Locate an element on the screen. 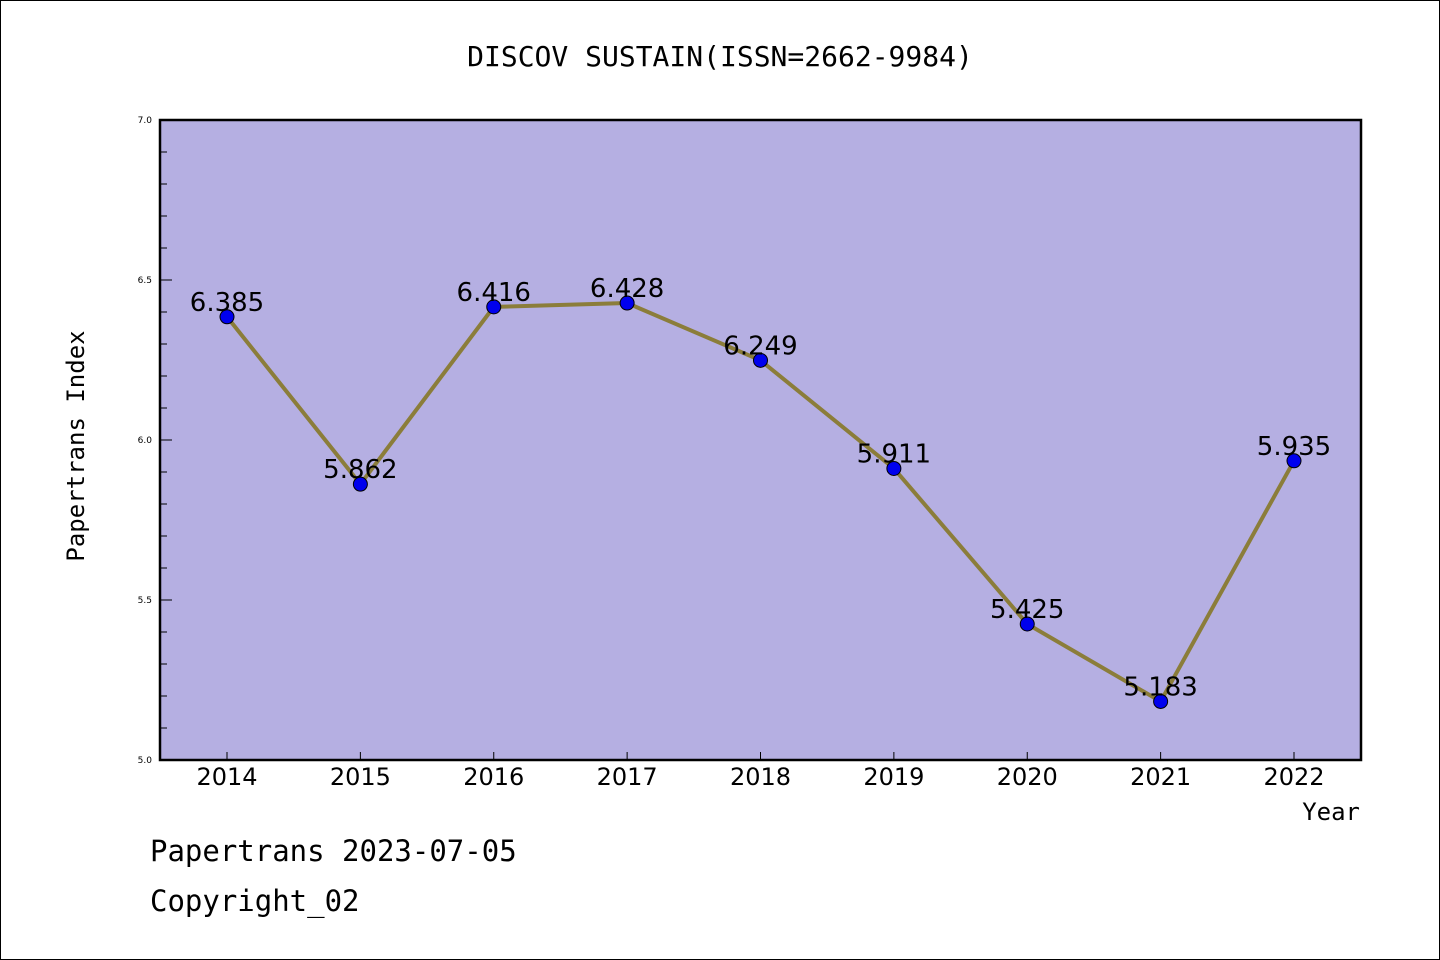  x-axis: 2014 2015 2016 2017 2018 2019 2020 2021 2022 is located at coordinates (760, 771).